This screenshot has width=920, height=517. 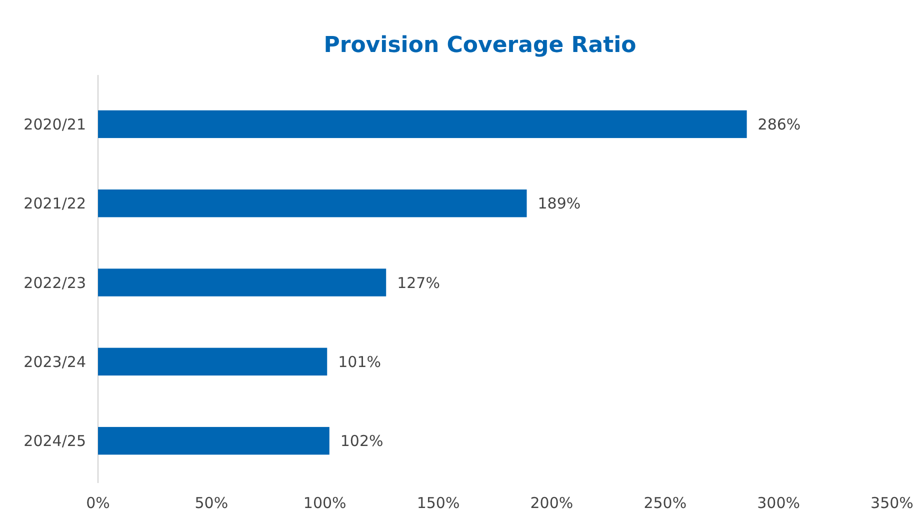 What do you see at coordinates (438, 503) in the screenshot?
I see `x-tick-label: 150%` at bounding box center [438, 503].